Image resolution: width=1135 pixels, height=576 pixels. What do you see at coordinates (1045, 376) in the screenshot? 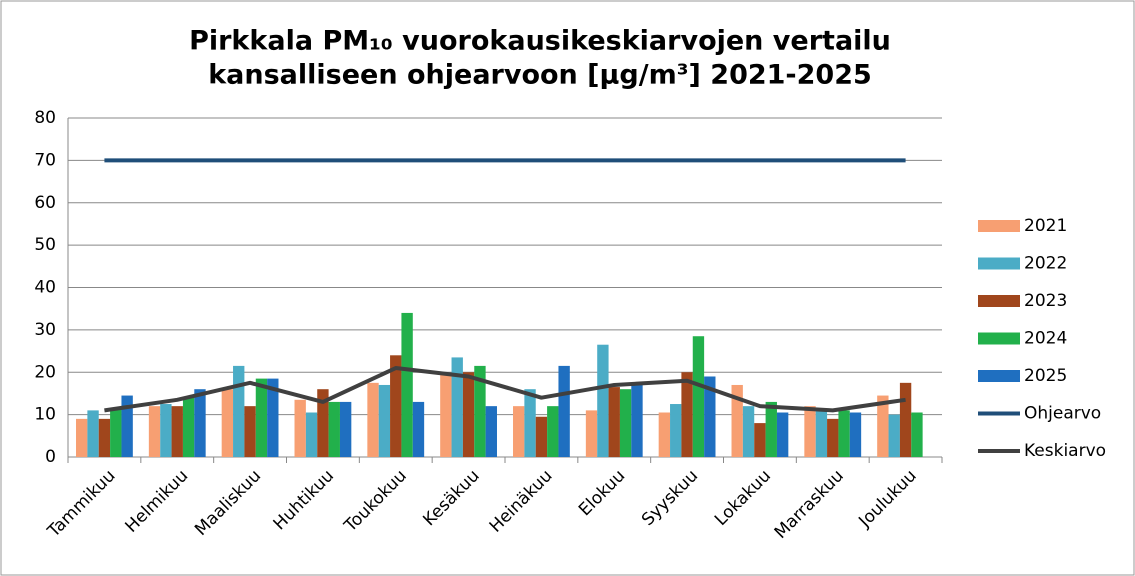
I see `legend-label: 2025` at bounding box center [1045, 376].